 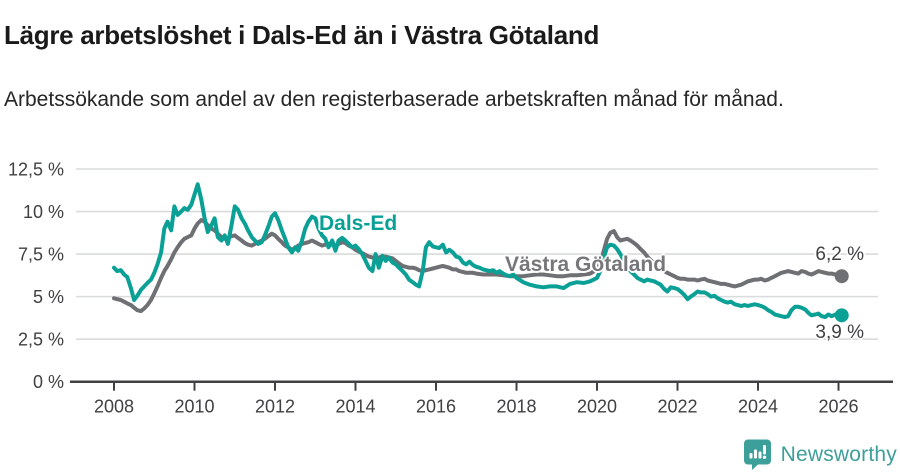 I want to click on series-label-vastra-gotaland: Västra Götaland, so click(x=586, y=264).